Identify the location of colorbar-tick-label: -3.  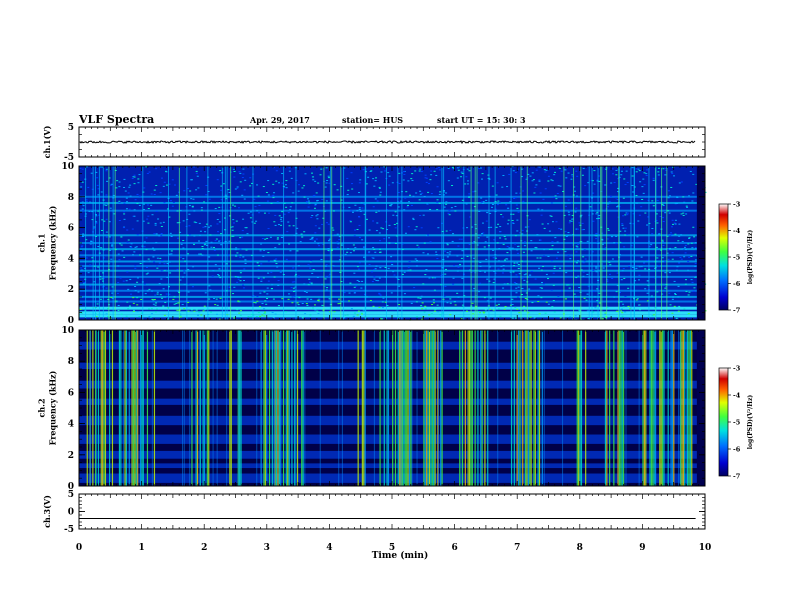
(737, 369).